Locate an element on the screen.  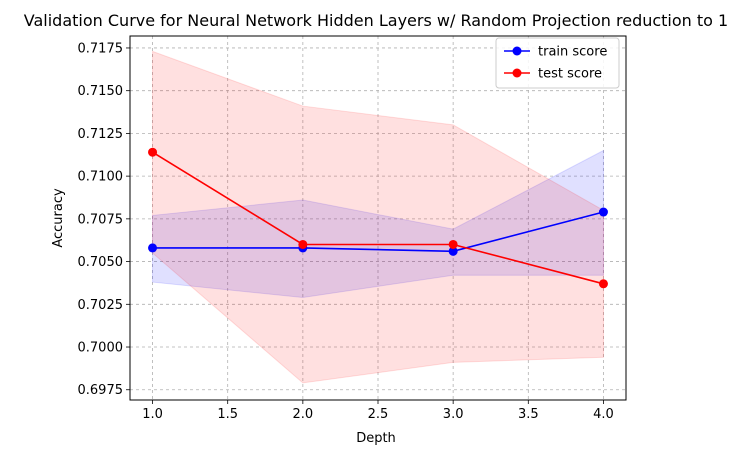
y-tick-label: 0.6975 is located at coordinates (101, 390).